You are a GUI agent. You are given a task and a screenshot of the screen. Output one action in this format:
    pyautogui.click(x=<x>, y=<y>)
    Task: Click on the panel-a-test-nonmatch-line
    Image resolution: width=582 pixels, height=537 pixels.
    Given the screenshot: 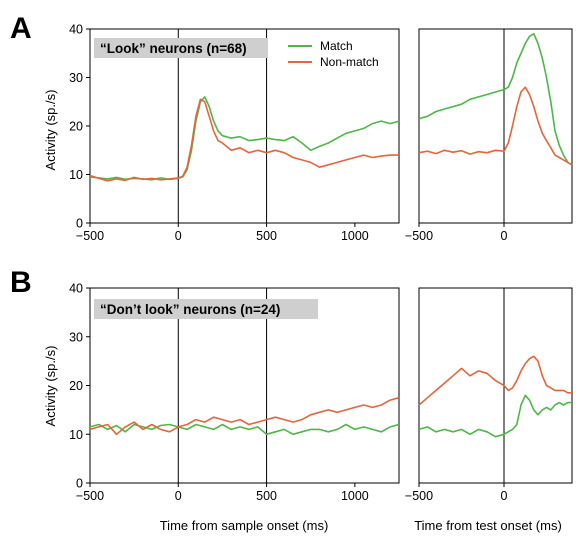 What is the action you would take?
    pyautogui.click(x=495, y=126)
    